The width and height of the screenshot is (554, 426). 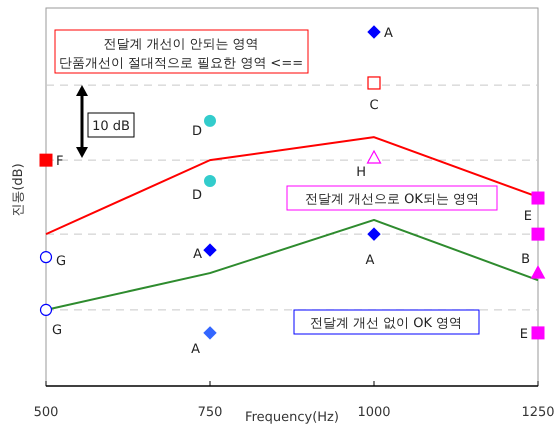 I want to click on x-tick-label: 750, so click(x=210, y=412).